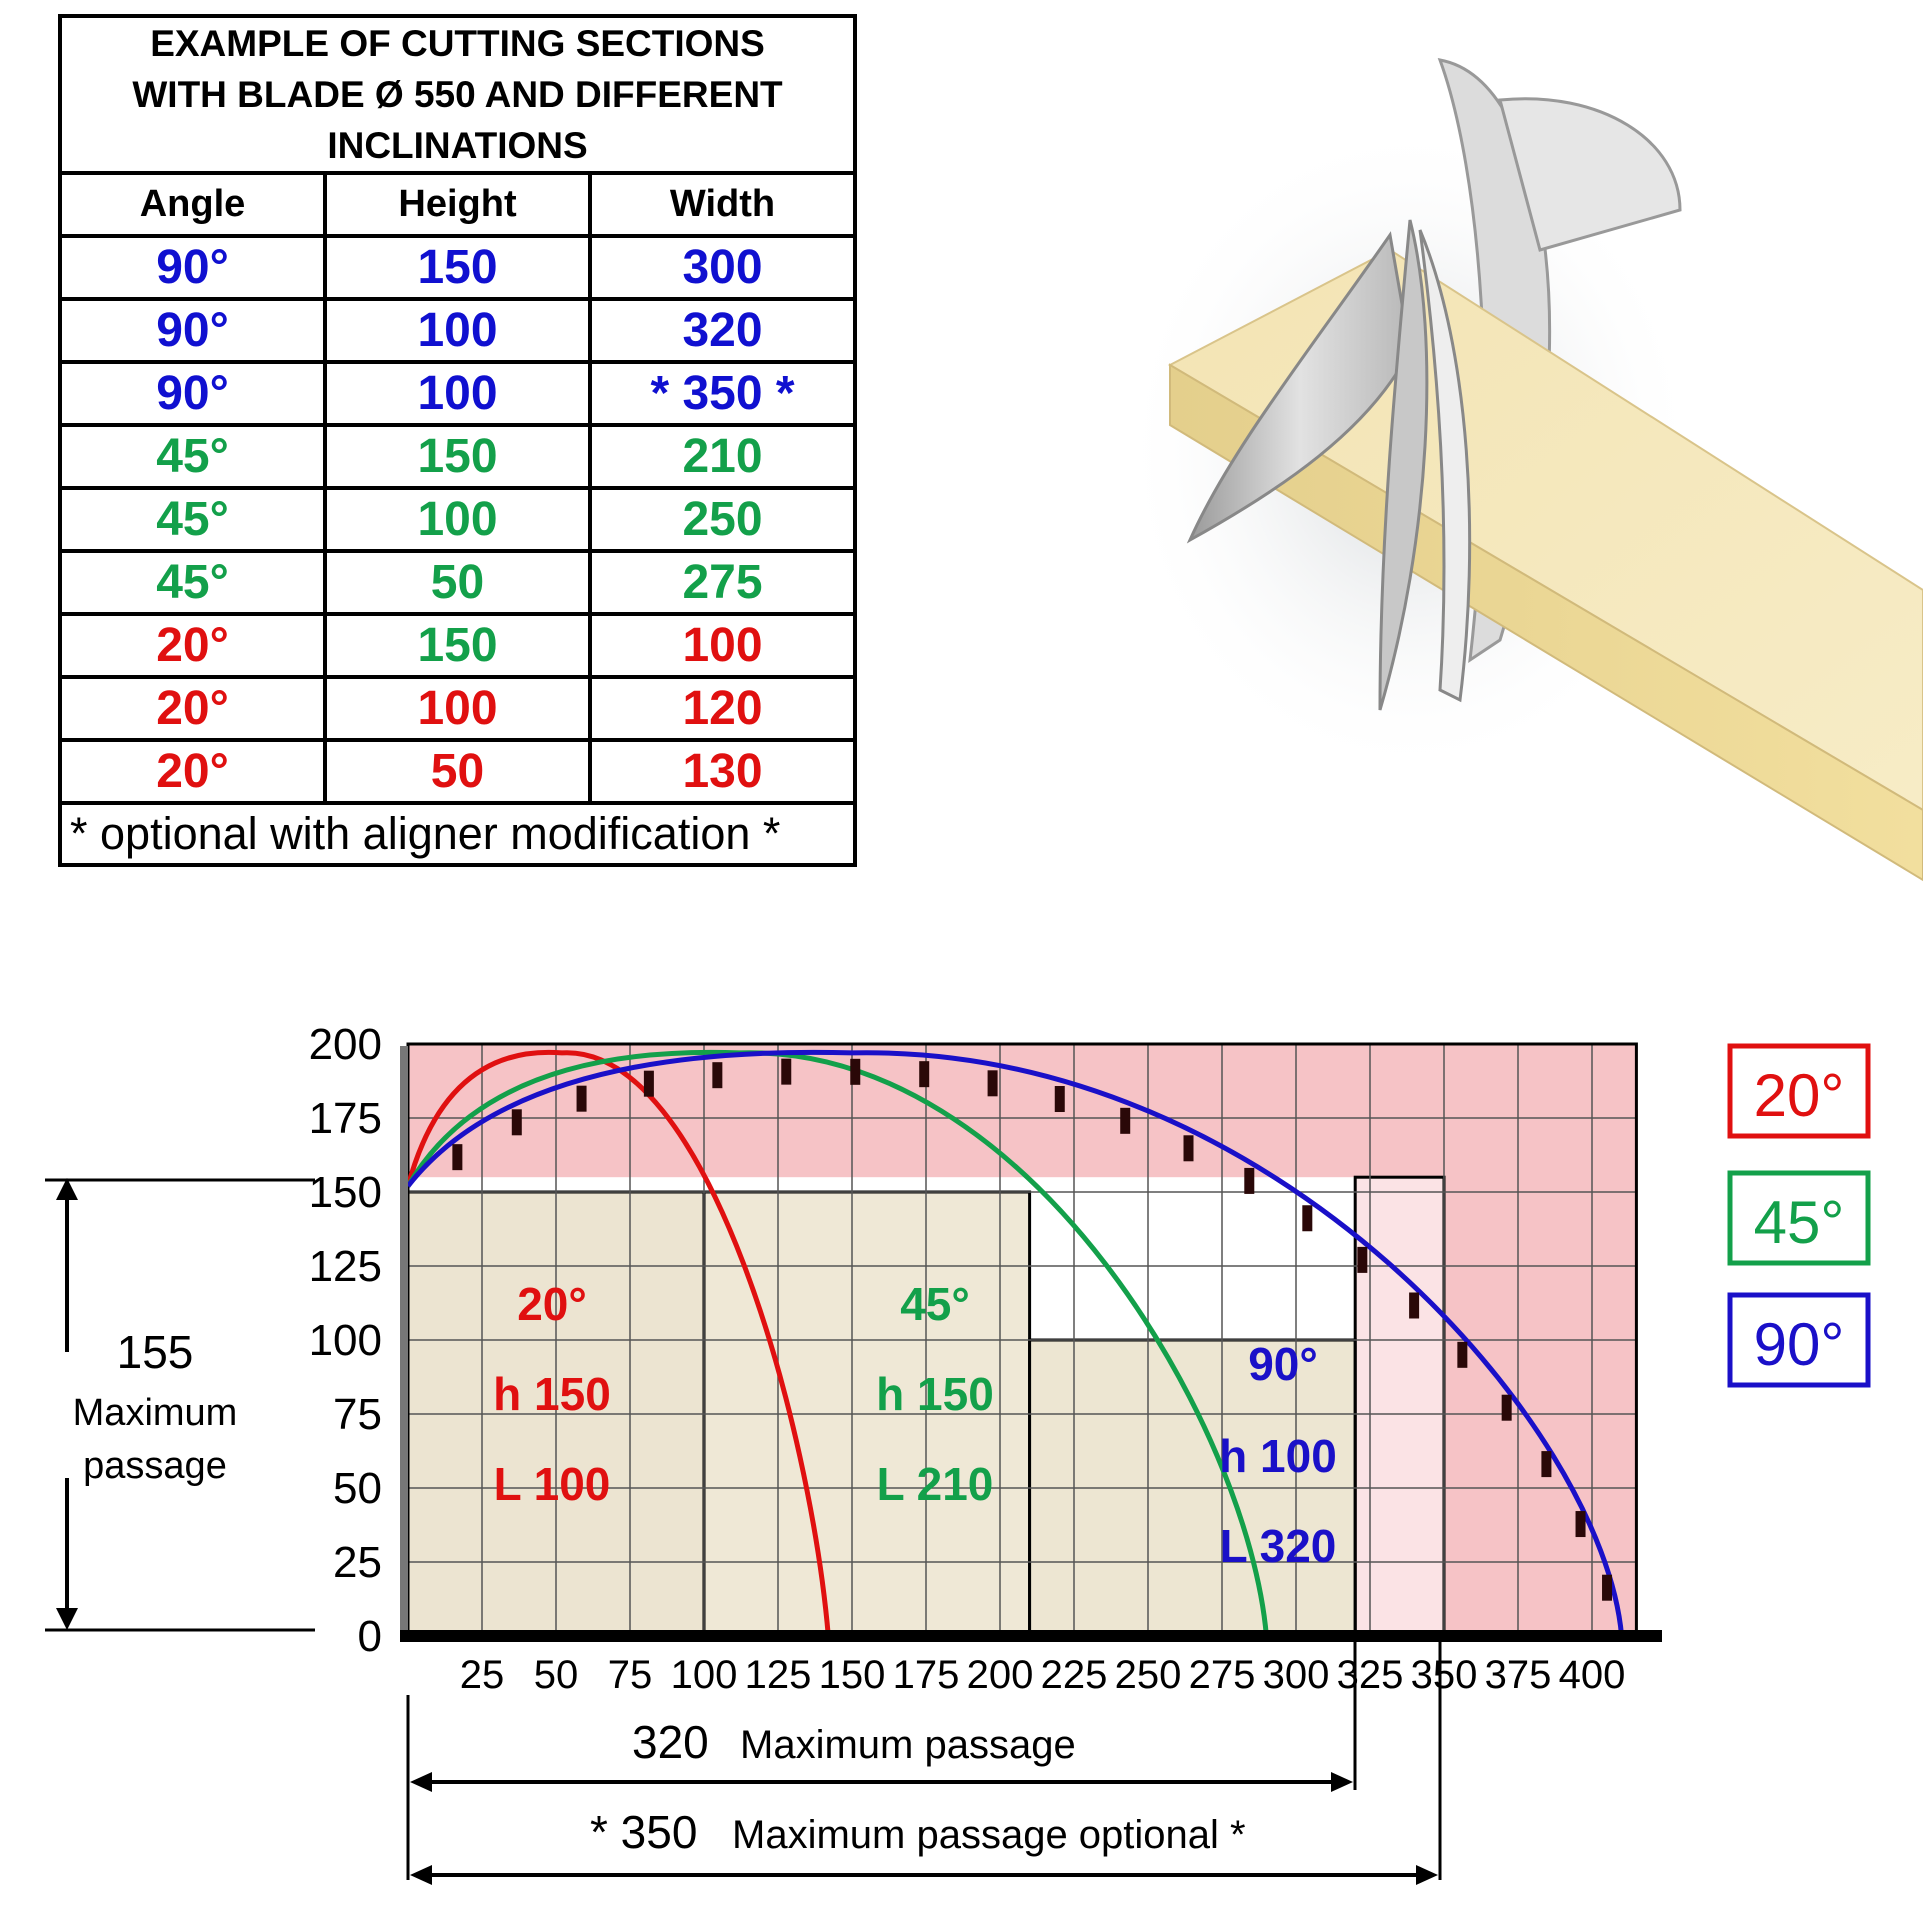  I want to click on cell-width: 120, so click(722, 708).